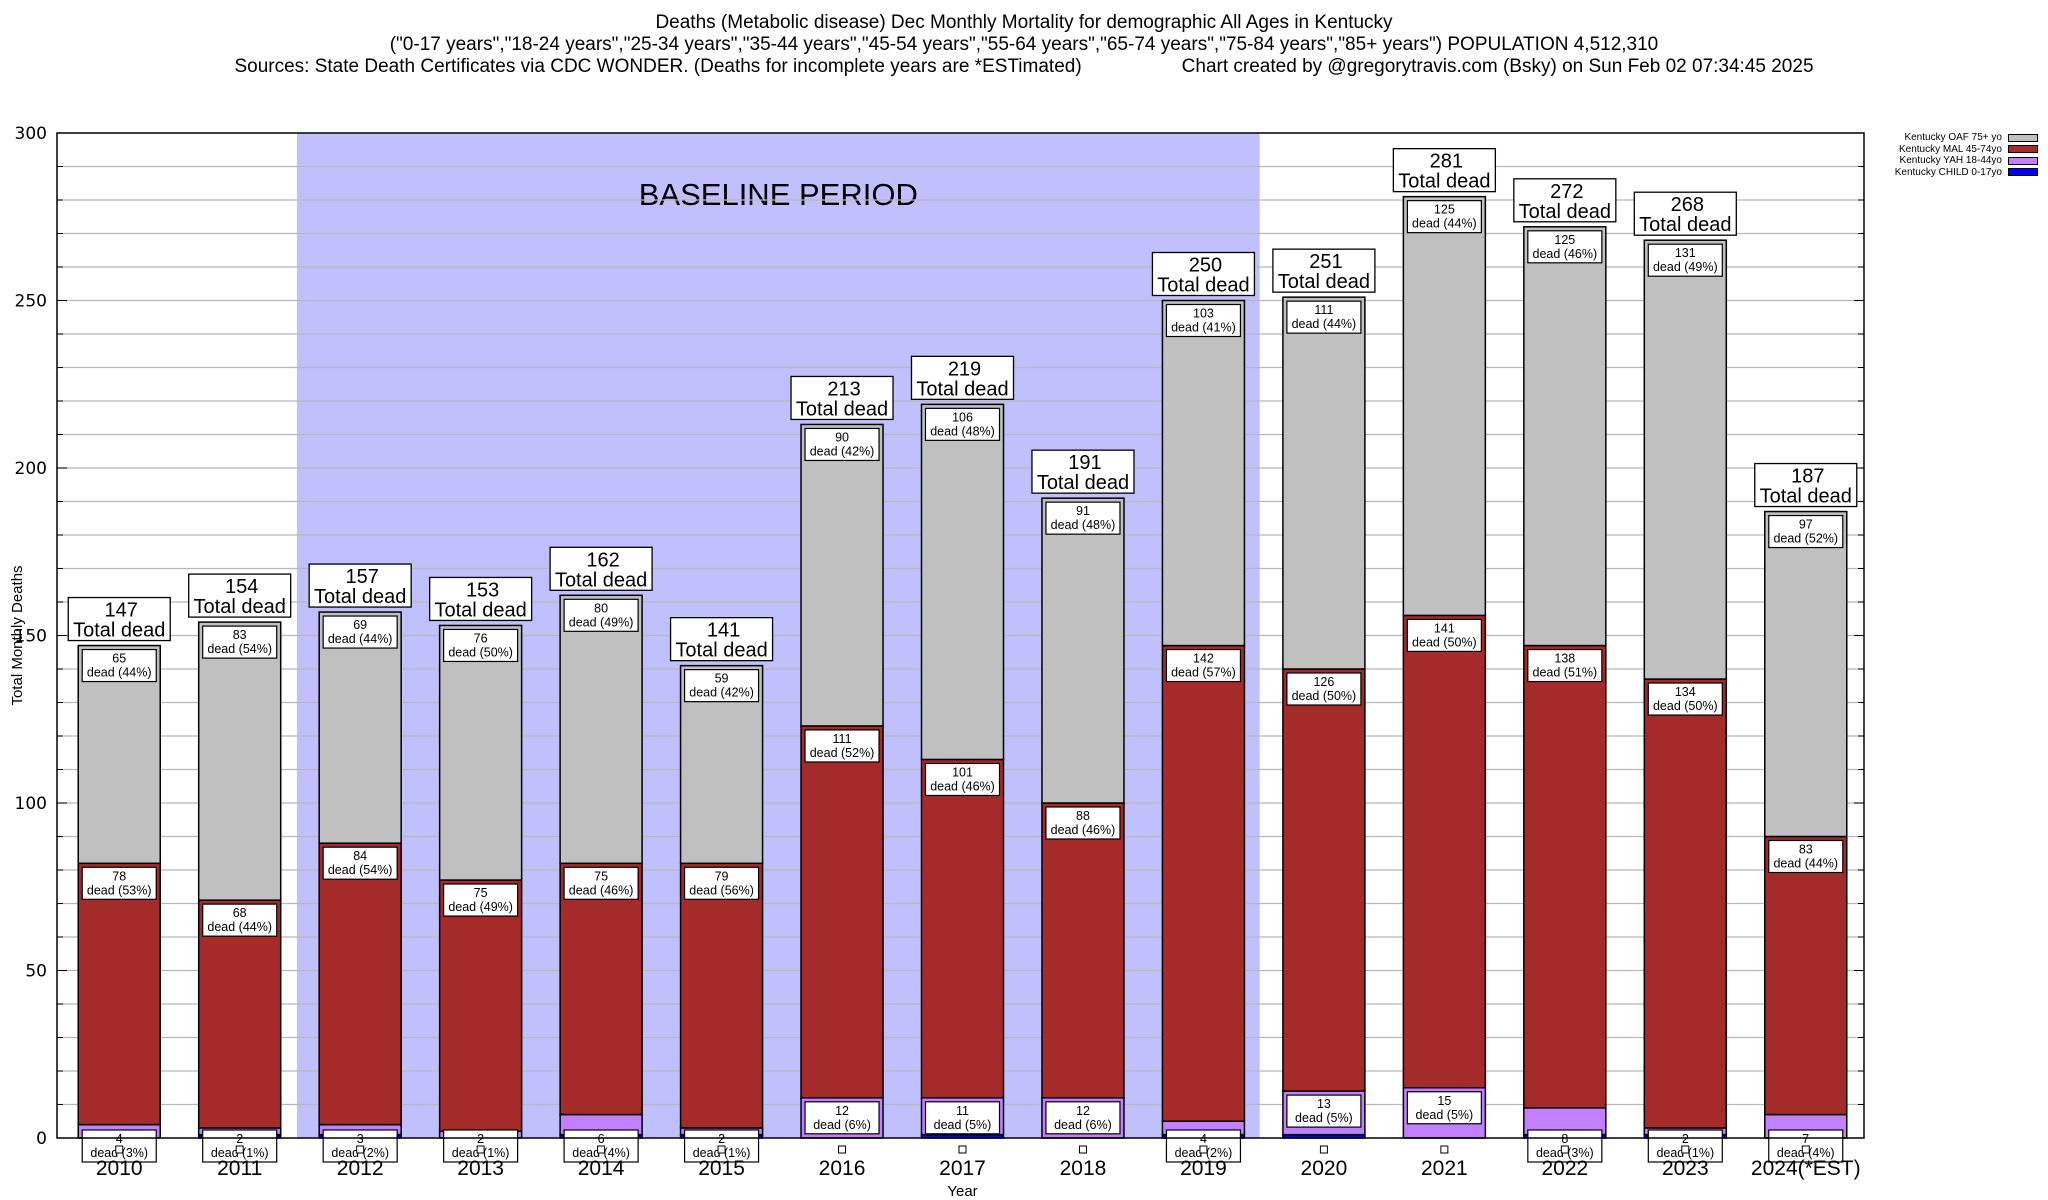 The width and height of the screenshot is (2048, 1200). I want to click on mal-label-value: 75, so click(601, 876).